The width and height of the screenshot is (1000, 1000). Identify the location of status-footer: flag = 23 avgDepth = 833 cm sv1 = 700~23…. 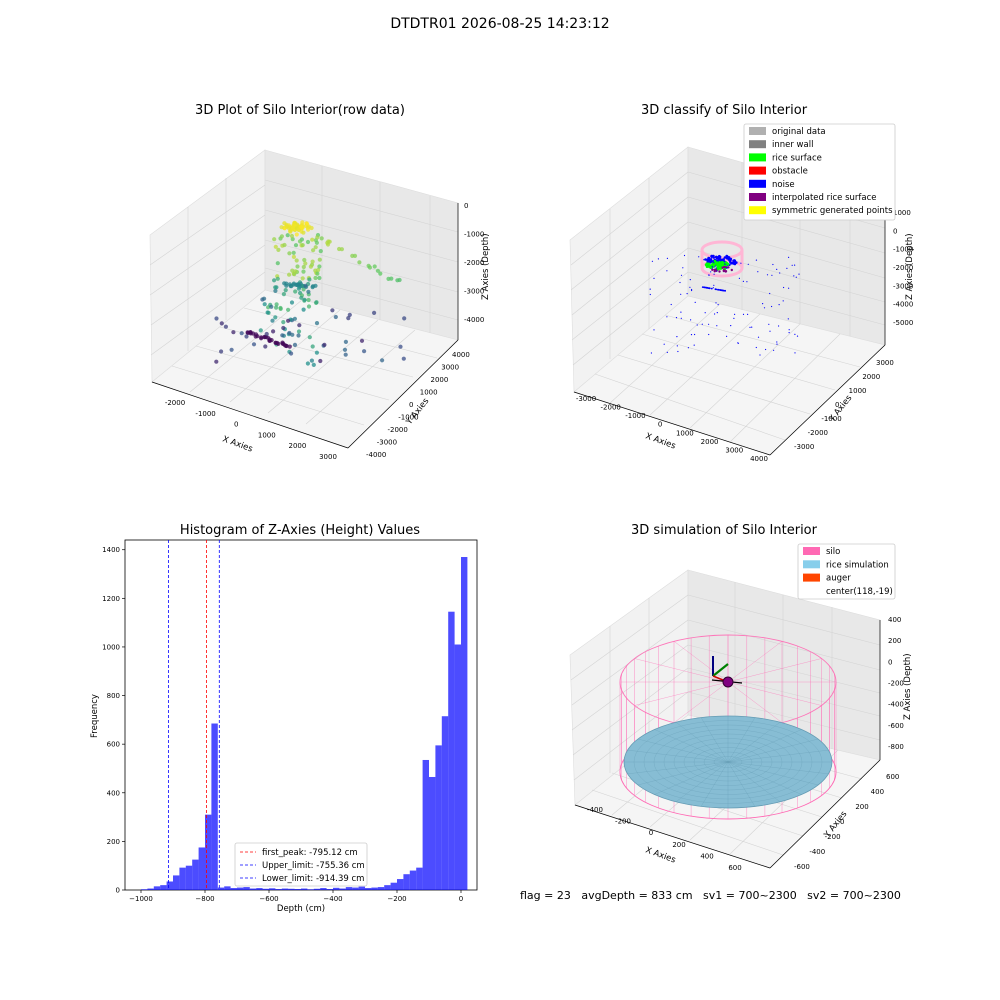
(710, 895).